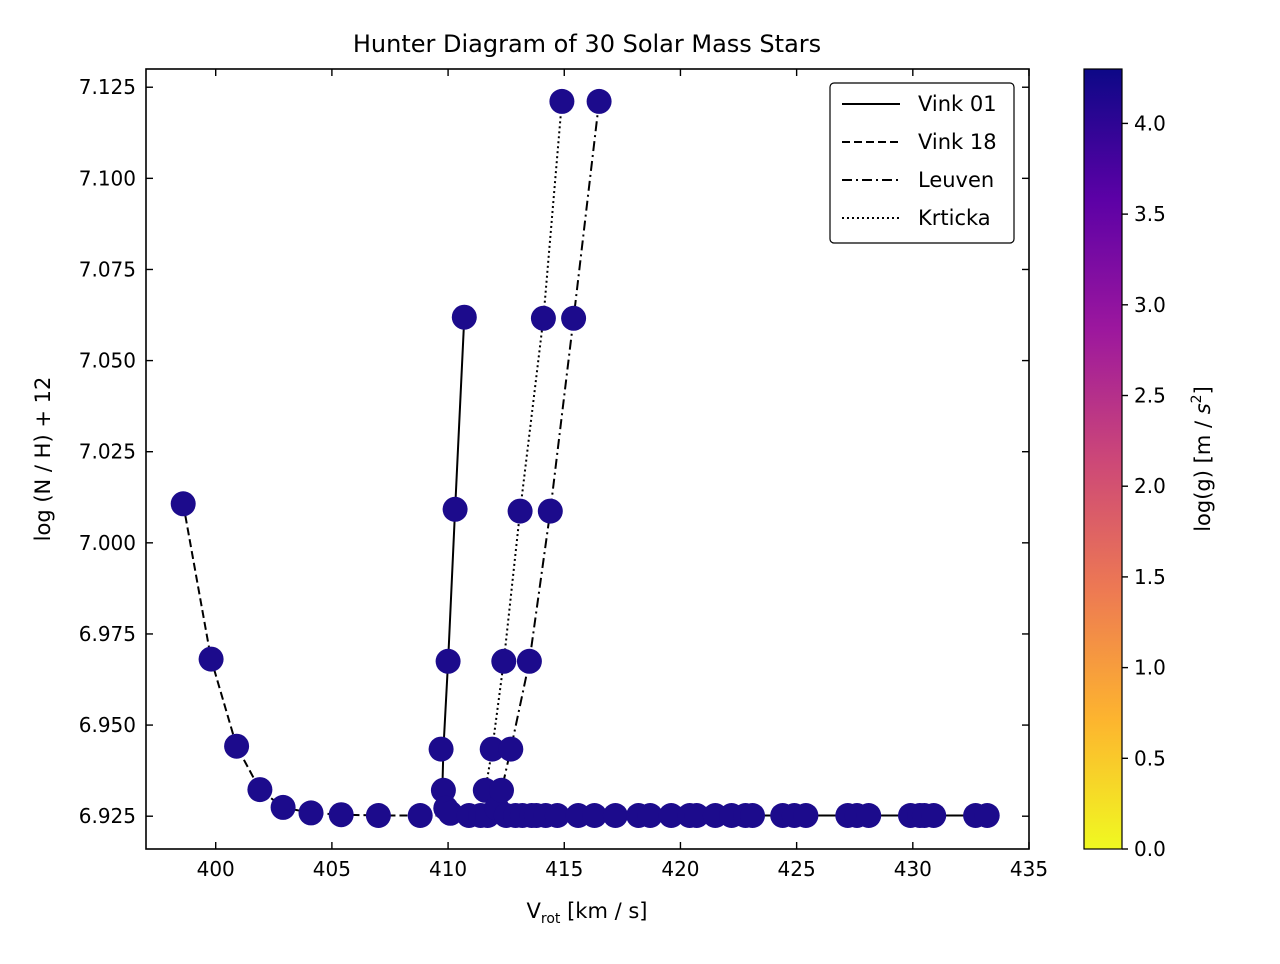 The width and height of the screenshot is (1280, 964). What do you see at coordinates (107, 634) in the screenshot?
I see `y-tick-label: 6.975` at bounding box center [107, 634].